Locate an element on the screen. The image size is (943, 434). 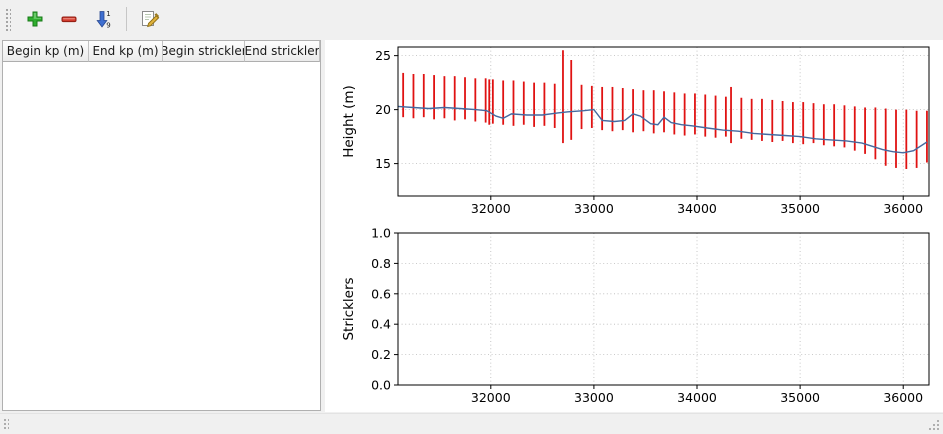
edit-button is located at coordinates (150, 19).